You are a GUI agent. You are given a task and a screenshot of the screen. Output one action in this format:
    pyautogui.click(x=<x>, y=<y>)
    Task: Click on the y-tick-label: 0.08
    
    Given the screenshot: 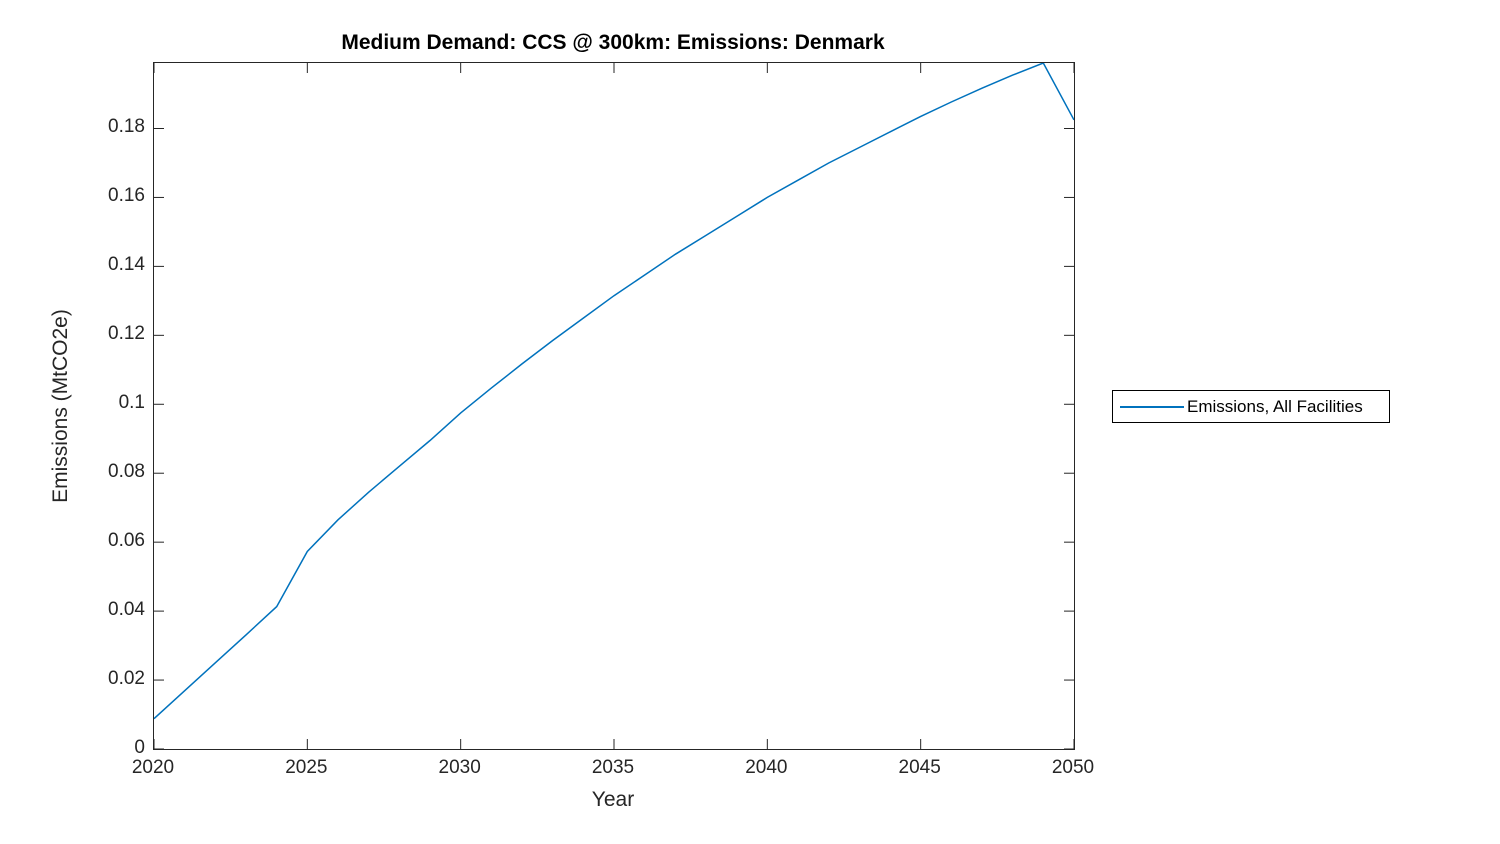 What is the action you would take?
    pyautogui.click(x=126, y=472)
    